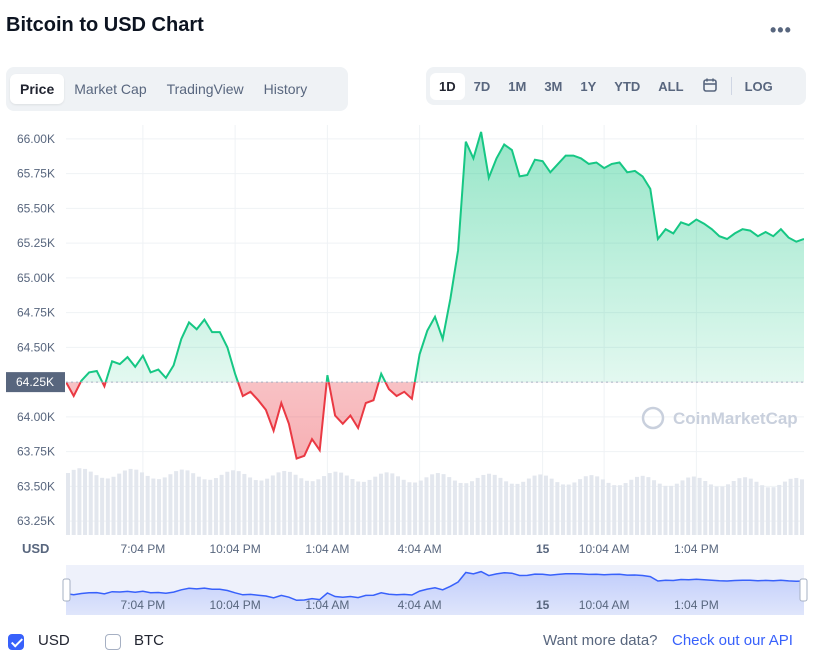 The image size is (815, 667). I want to click on y-tick-label: 65.75K, so click(36, 174).